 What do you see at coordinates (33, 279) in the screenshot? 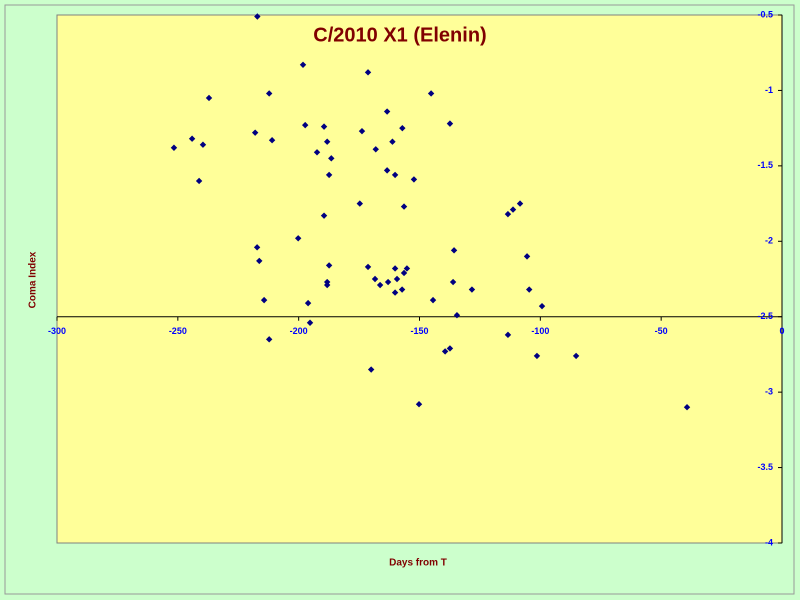
I see `y-axis-label: Coma Index` at bounding box center [33, 279].